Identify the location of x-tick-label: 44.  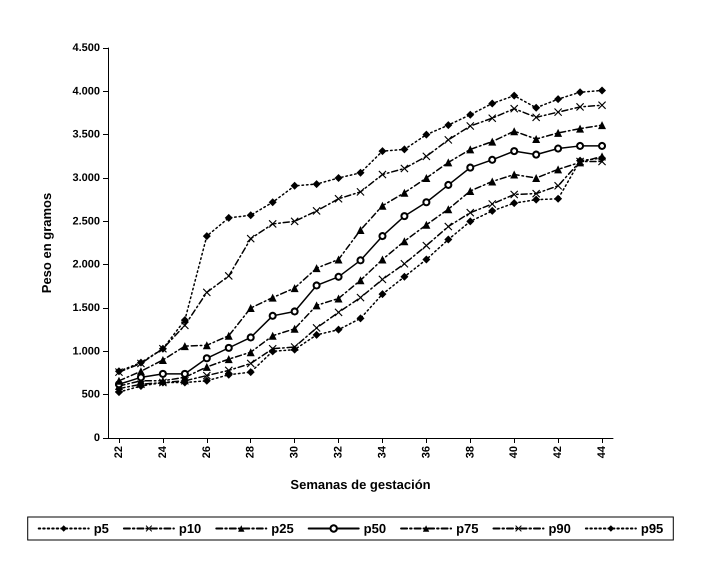
(602, 451).